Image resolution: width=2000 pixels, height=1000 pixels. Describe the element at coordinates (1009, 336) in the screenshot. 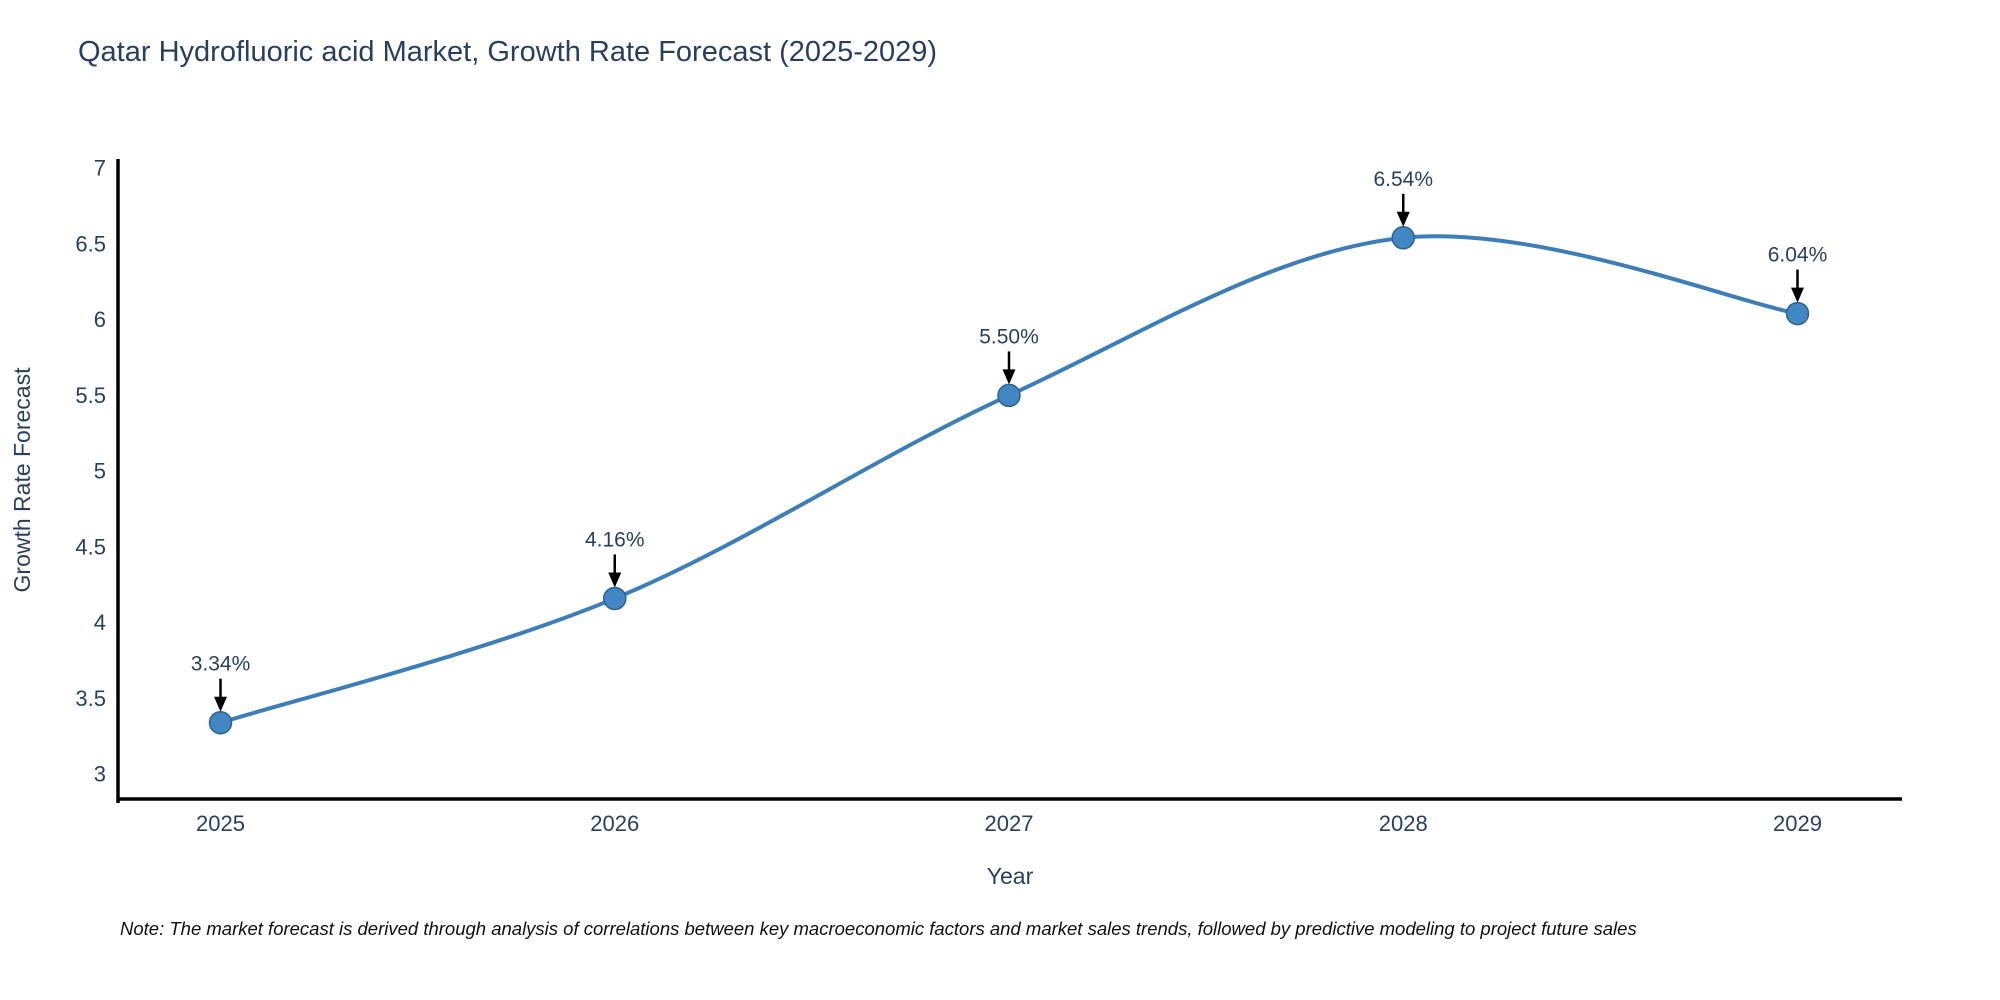

I see `point-annotation-label: 5.50%` at that location.